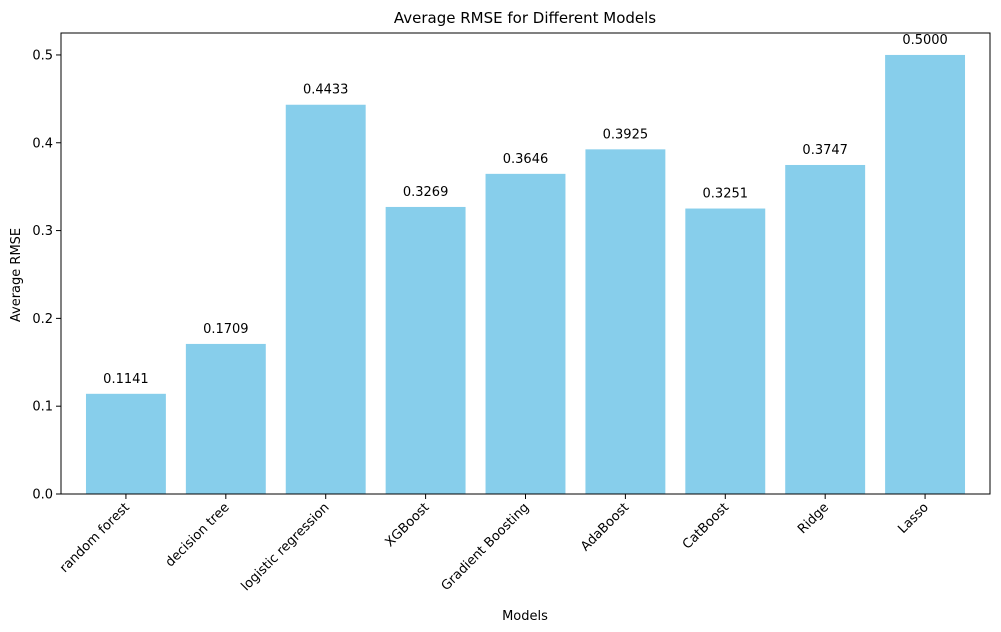  I want to click on x-tick-label: Gradient Boosting, so click(486, 547).